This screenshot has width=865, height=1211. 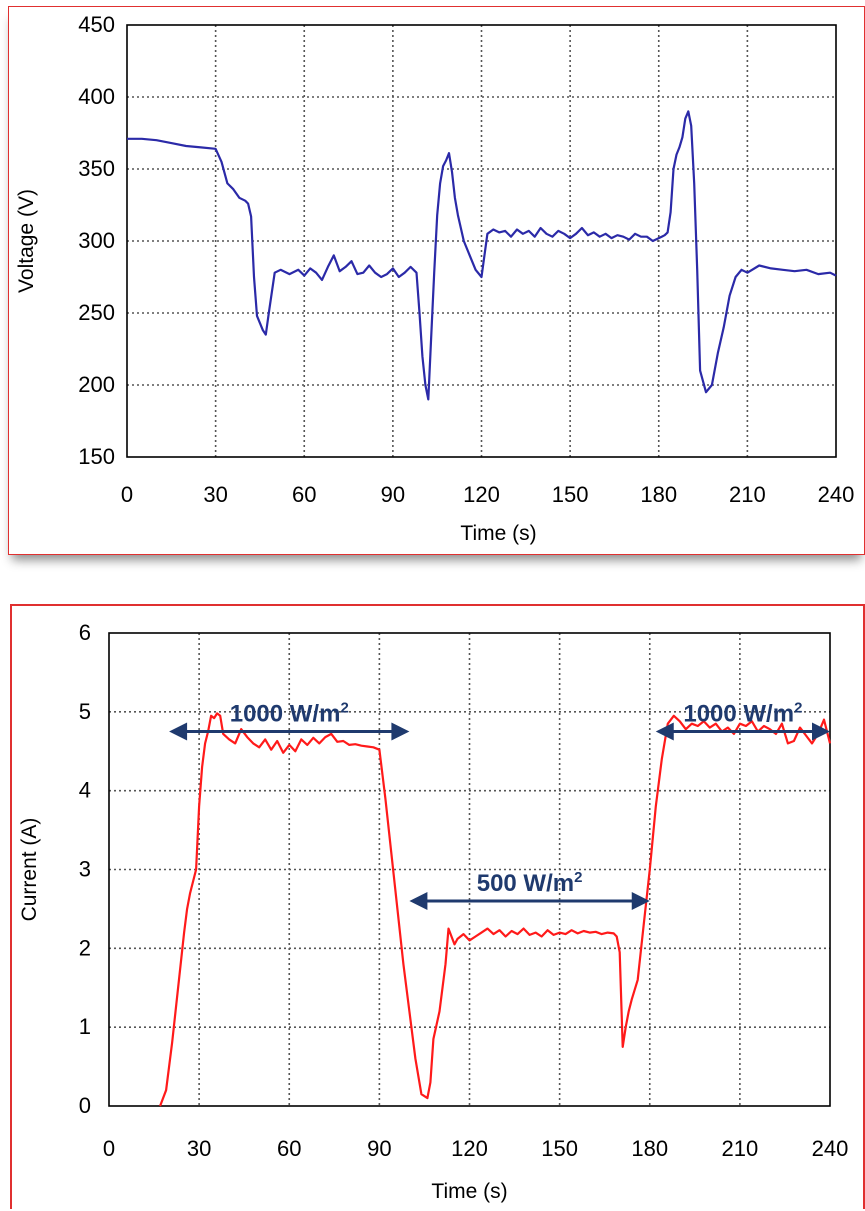 What do you see at coordinates (85, 632) in the screenshot?
I see `y-tick-label: 6` at bounding box center [85, 632].